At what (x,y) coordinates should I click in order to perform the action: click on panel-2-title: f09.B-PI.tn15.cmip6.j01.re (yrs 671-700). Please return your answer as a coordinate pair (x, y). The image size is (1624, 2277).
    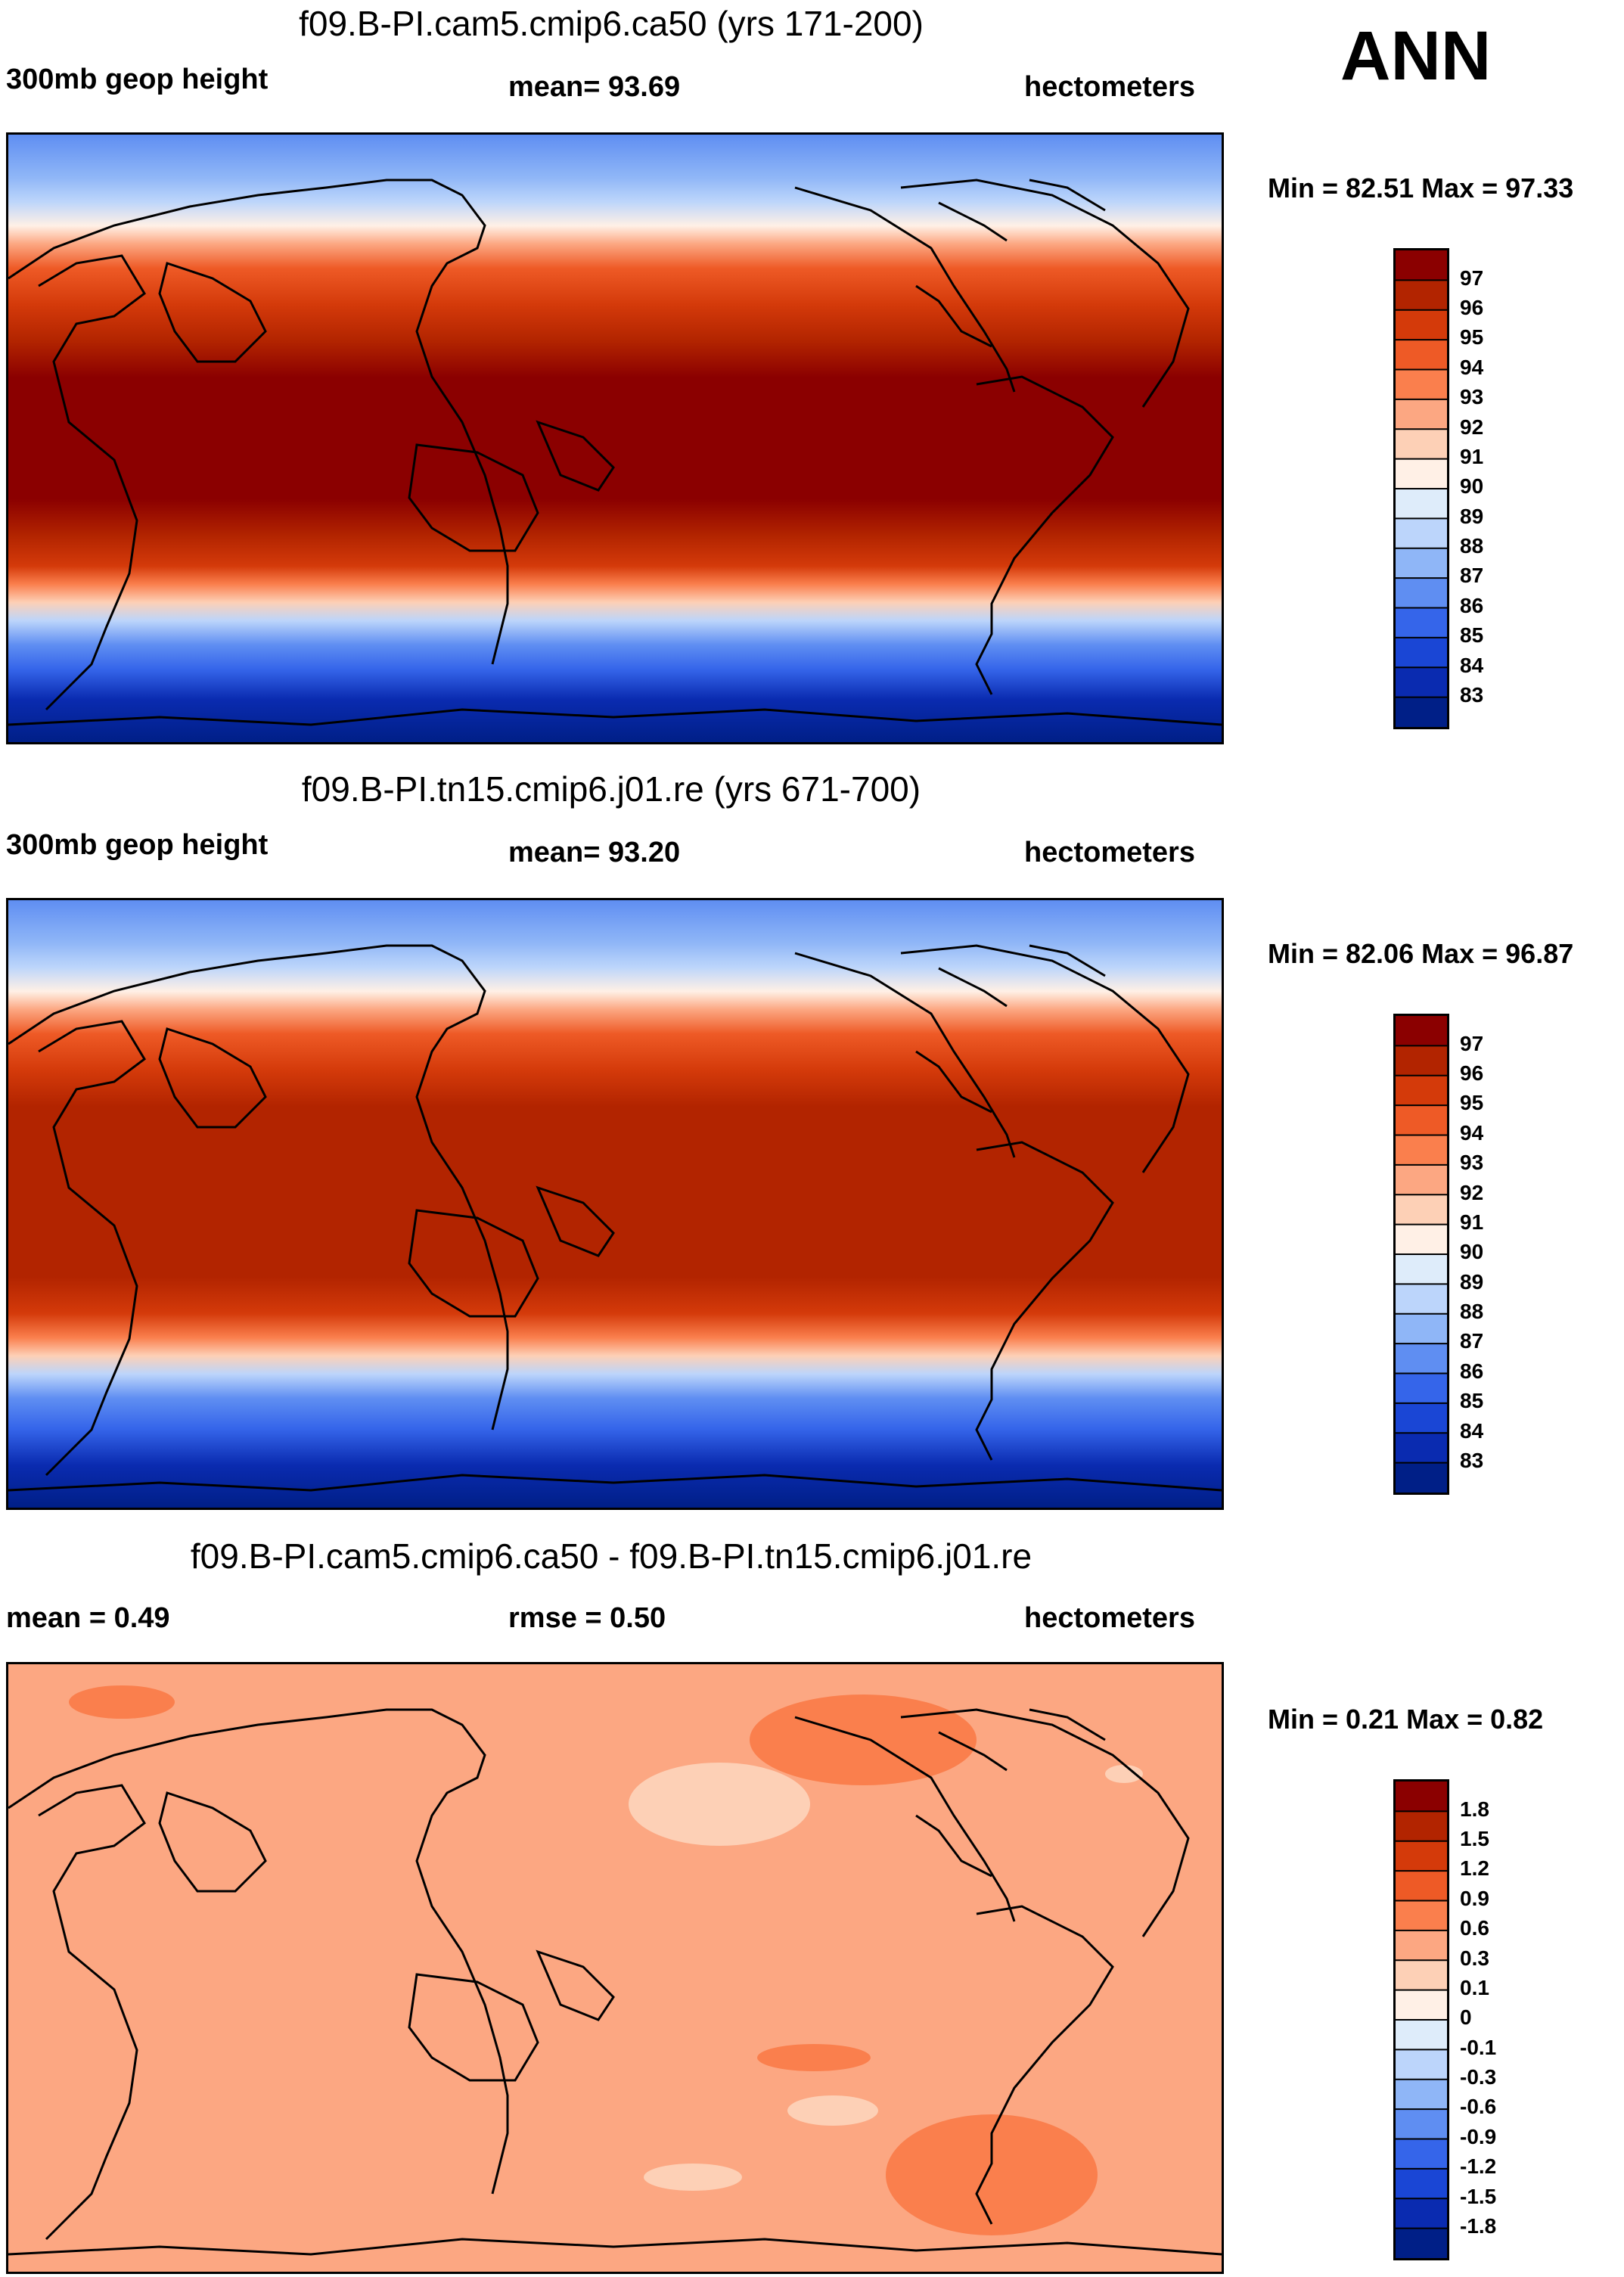
    Looking at the image, I should click on (611, 789).